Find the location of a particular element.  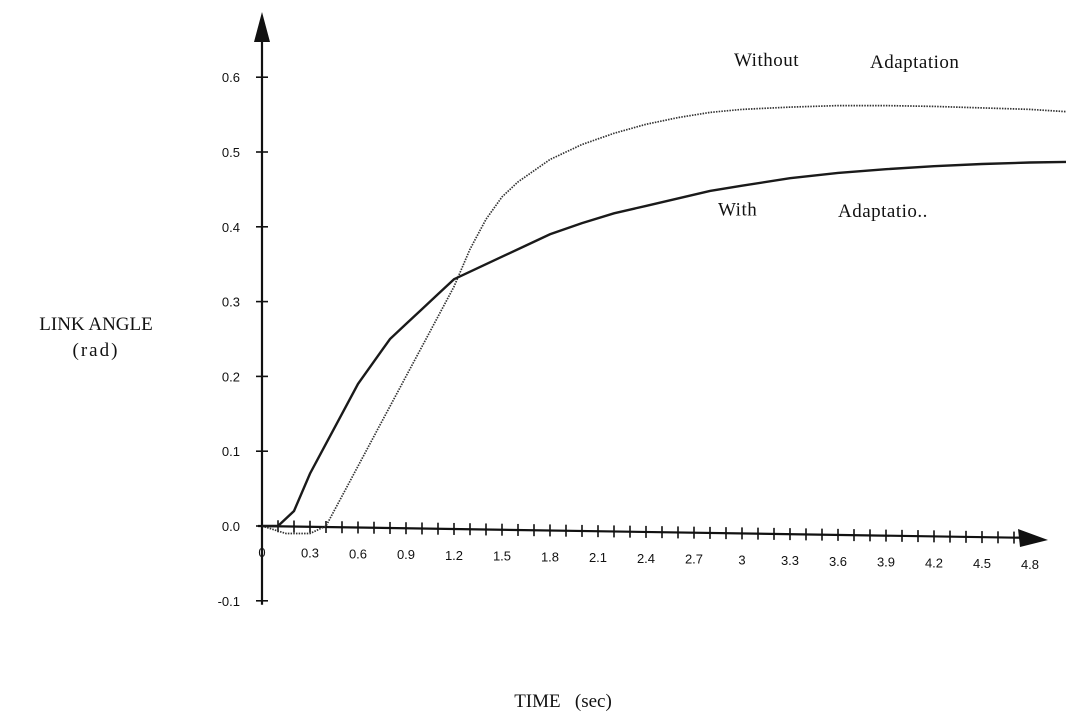

y-tick-label: 0.1 is located at coordinates (231, 451).